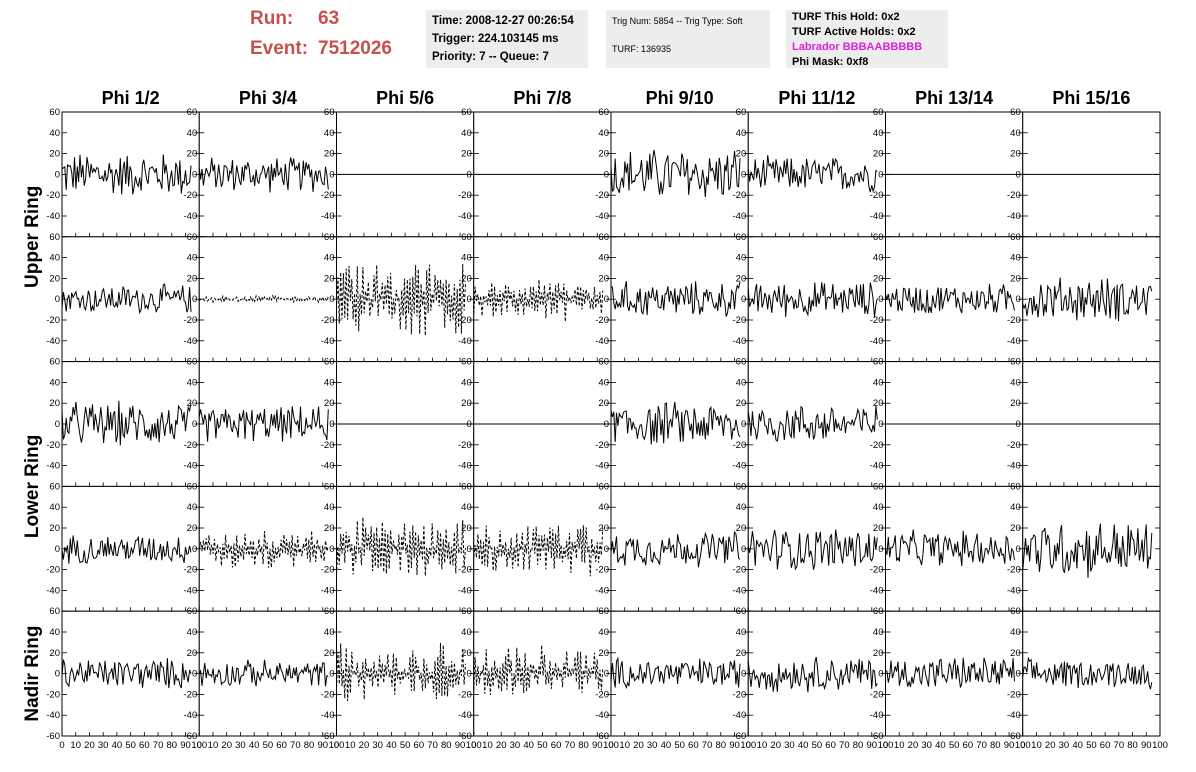  What do you see at coordinates (642, 49) in the screenshot?
I see `turf-text: TURF: 136935` at bounding box center [642, 49].